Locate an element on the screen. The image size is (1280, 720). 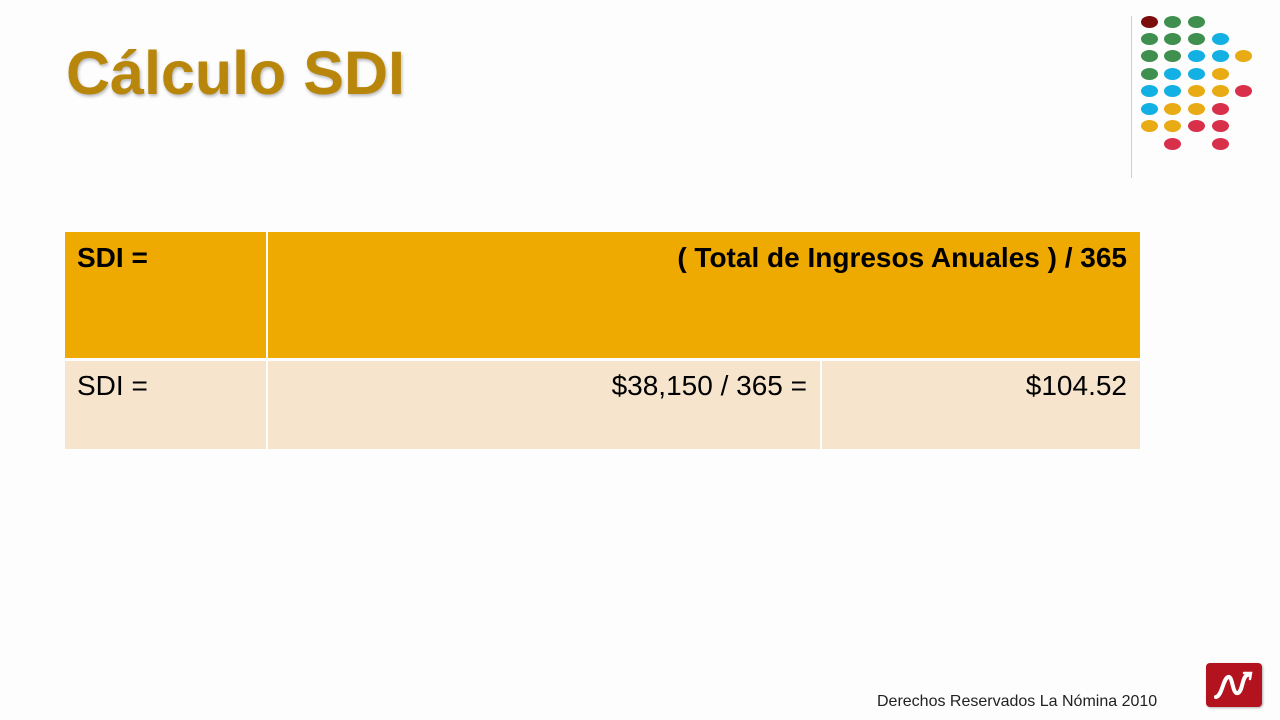
dot-grid-decoration is located at coordinates (1196, 97).